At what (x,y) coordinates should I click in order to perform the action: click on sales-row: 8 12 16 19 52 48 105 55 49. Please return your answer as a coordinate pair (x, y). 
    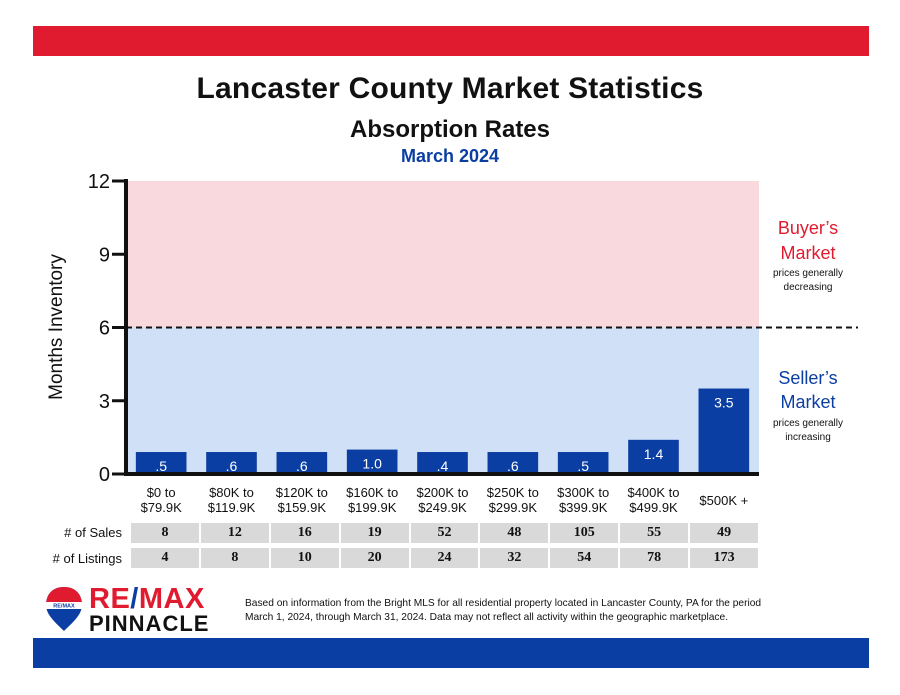
    Looking at the image, I should click on (444, 533).